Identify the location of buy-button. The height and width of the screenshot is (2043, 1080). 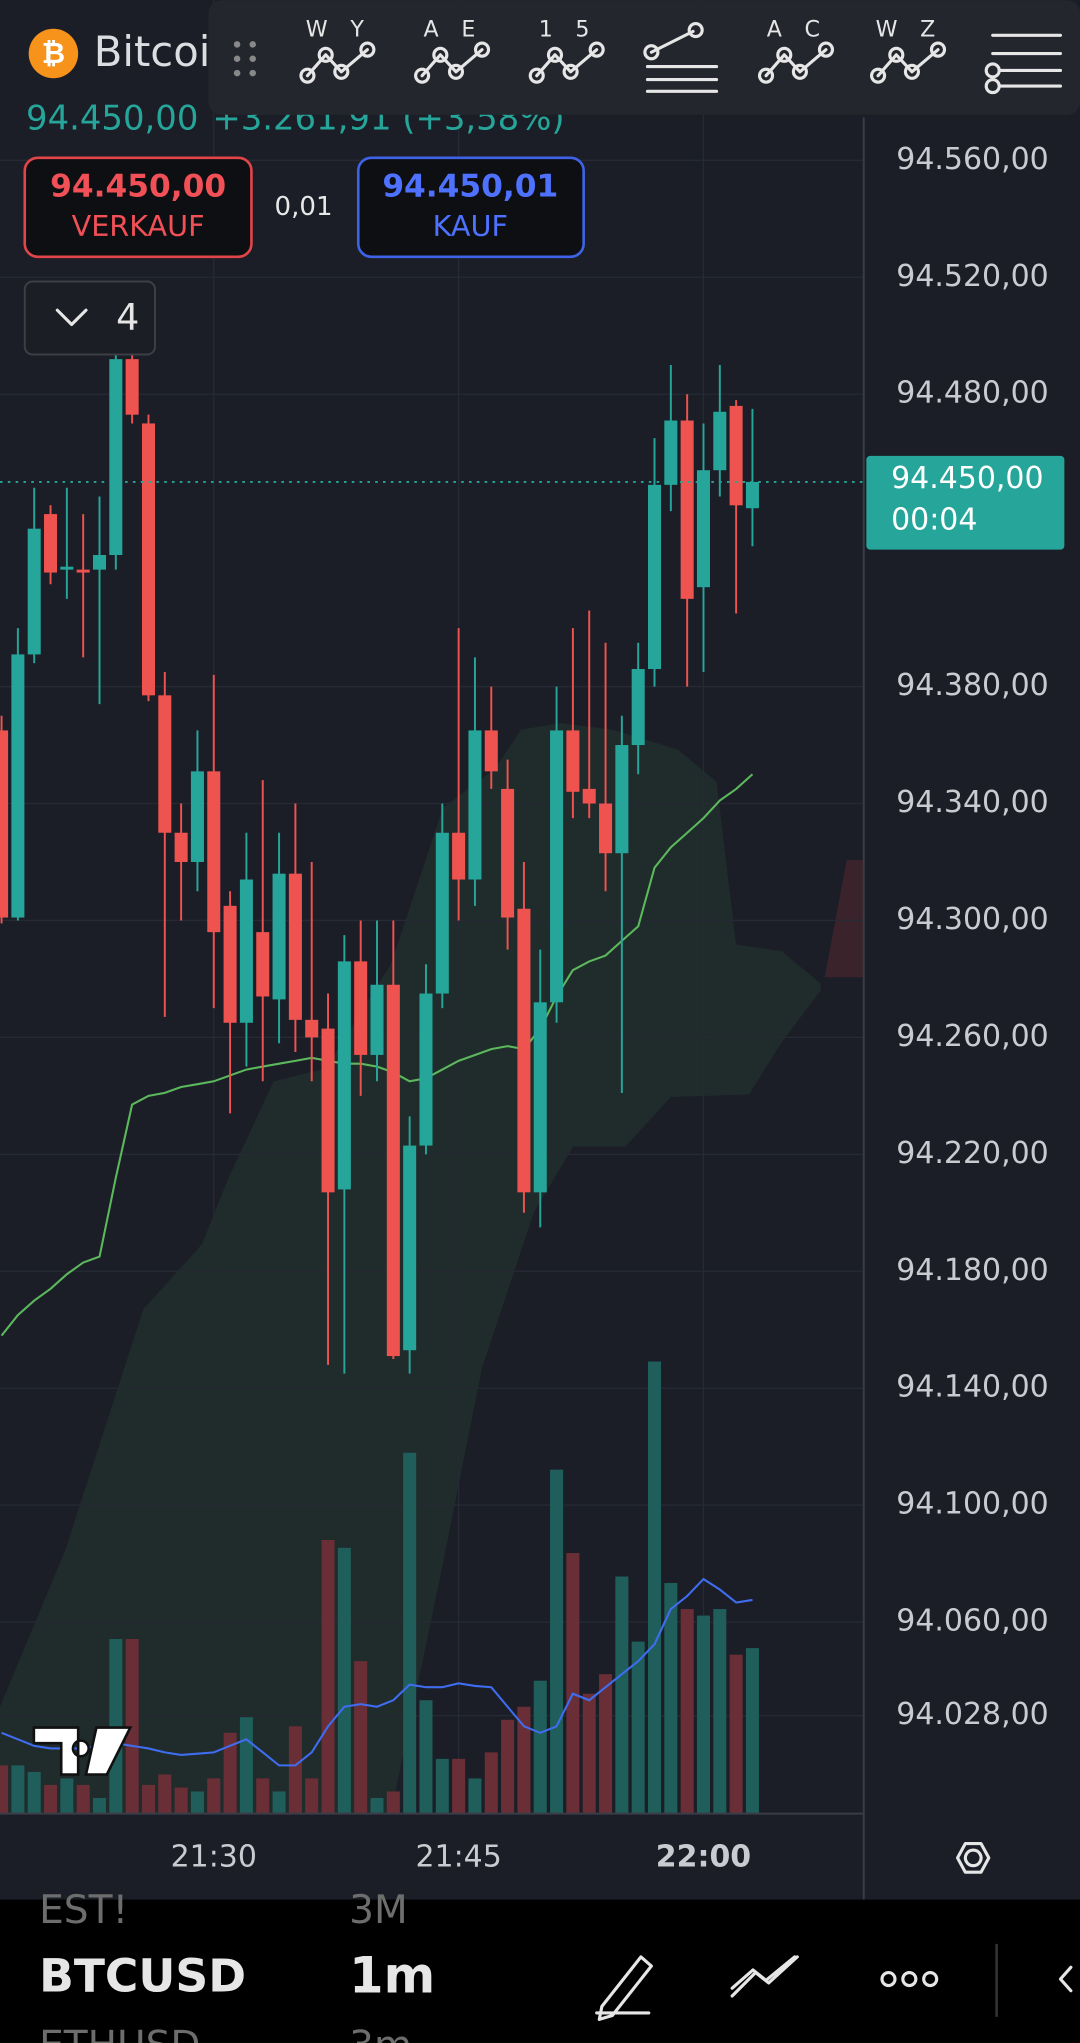
(470, 207).